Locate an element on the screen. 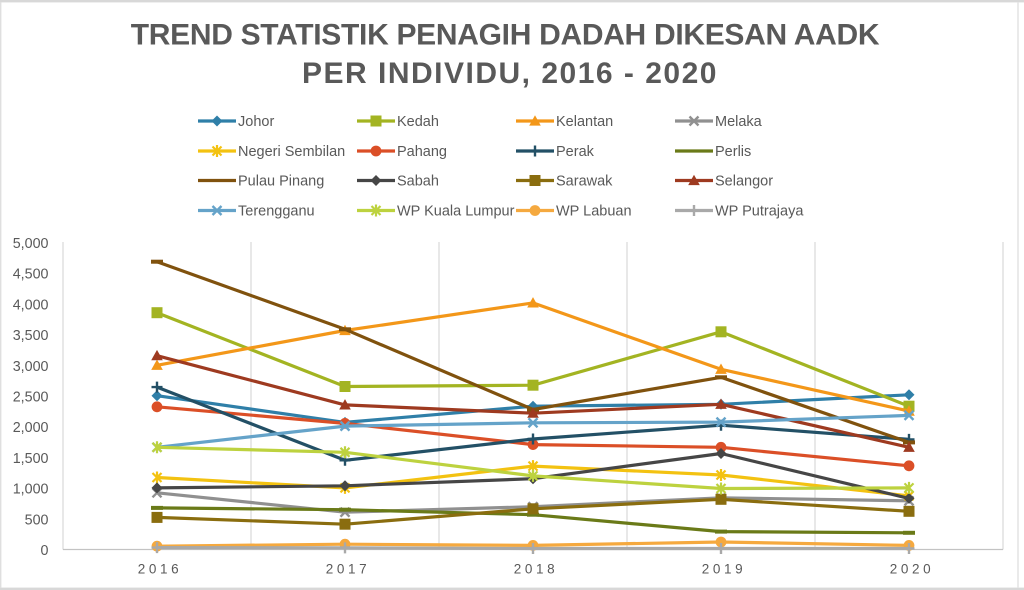  svg-text: 2,500 is located at coordinates (31, 398).